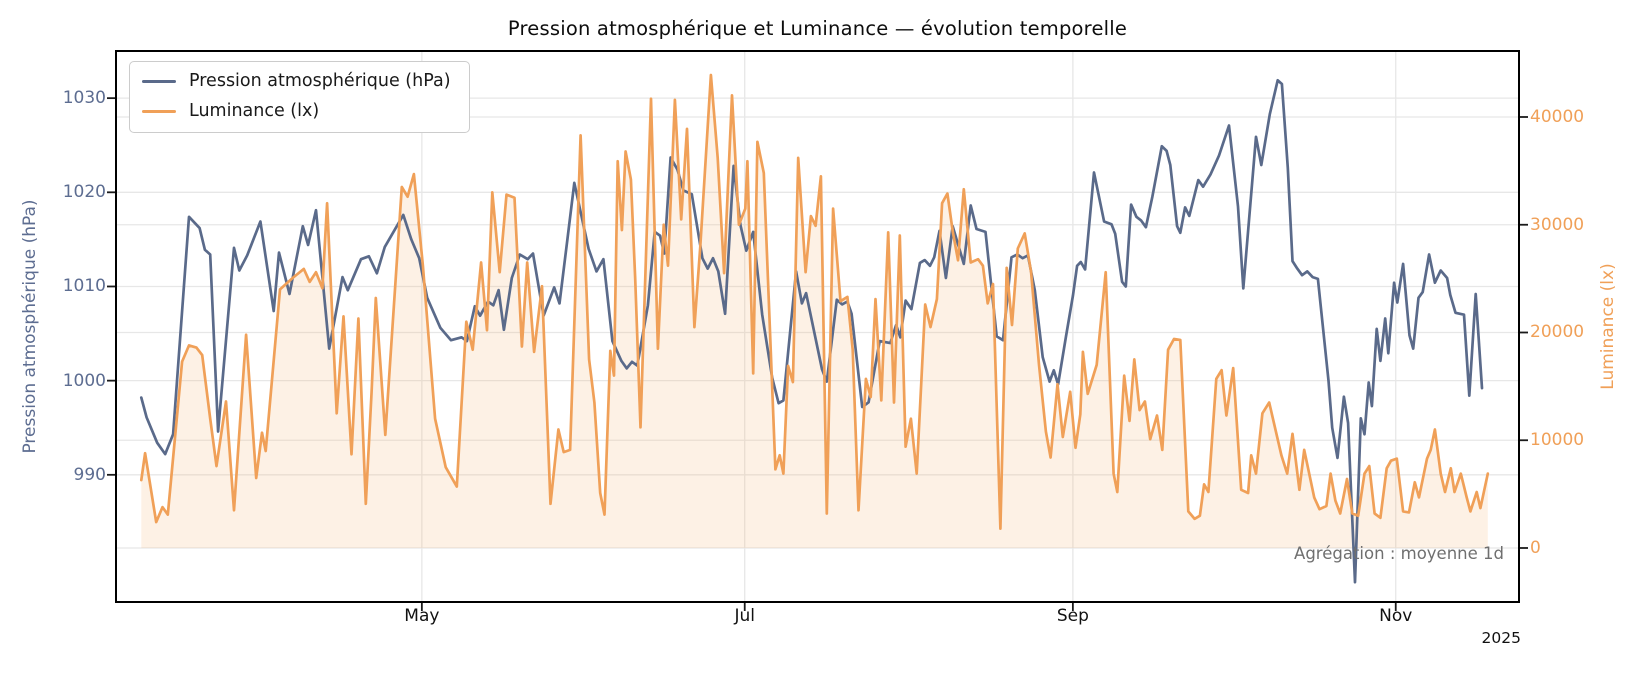  Describe the element at coordinates (744, 616) in the screenshot. I see `x-axis-tick-jul: Jul` at that location.